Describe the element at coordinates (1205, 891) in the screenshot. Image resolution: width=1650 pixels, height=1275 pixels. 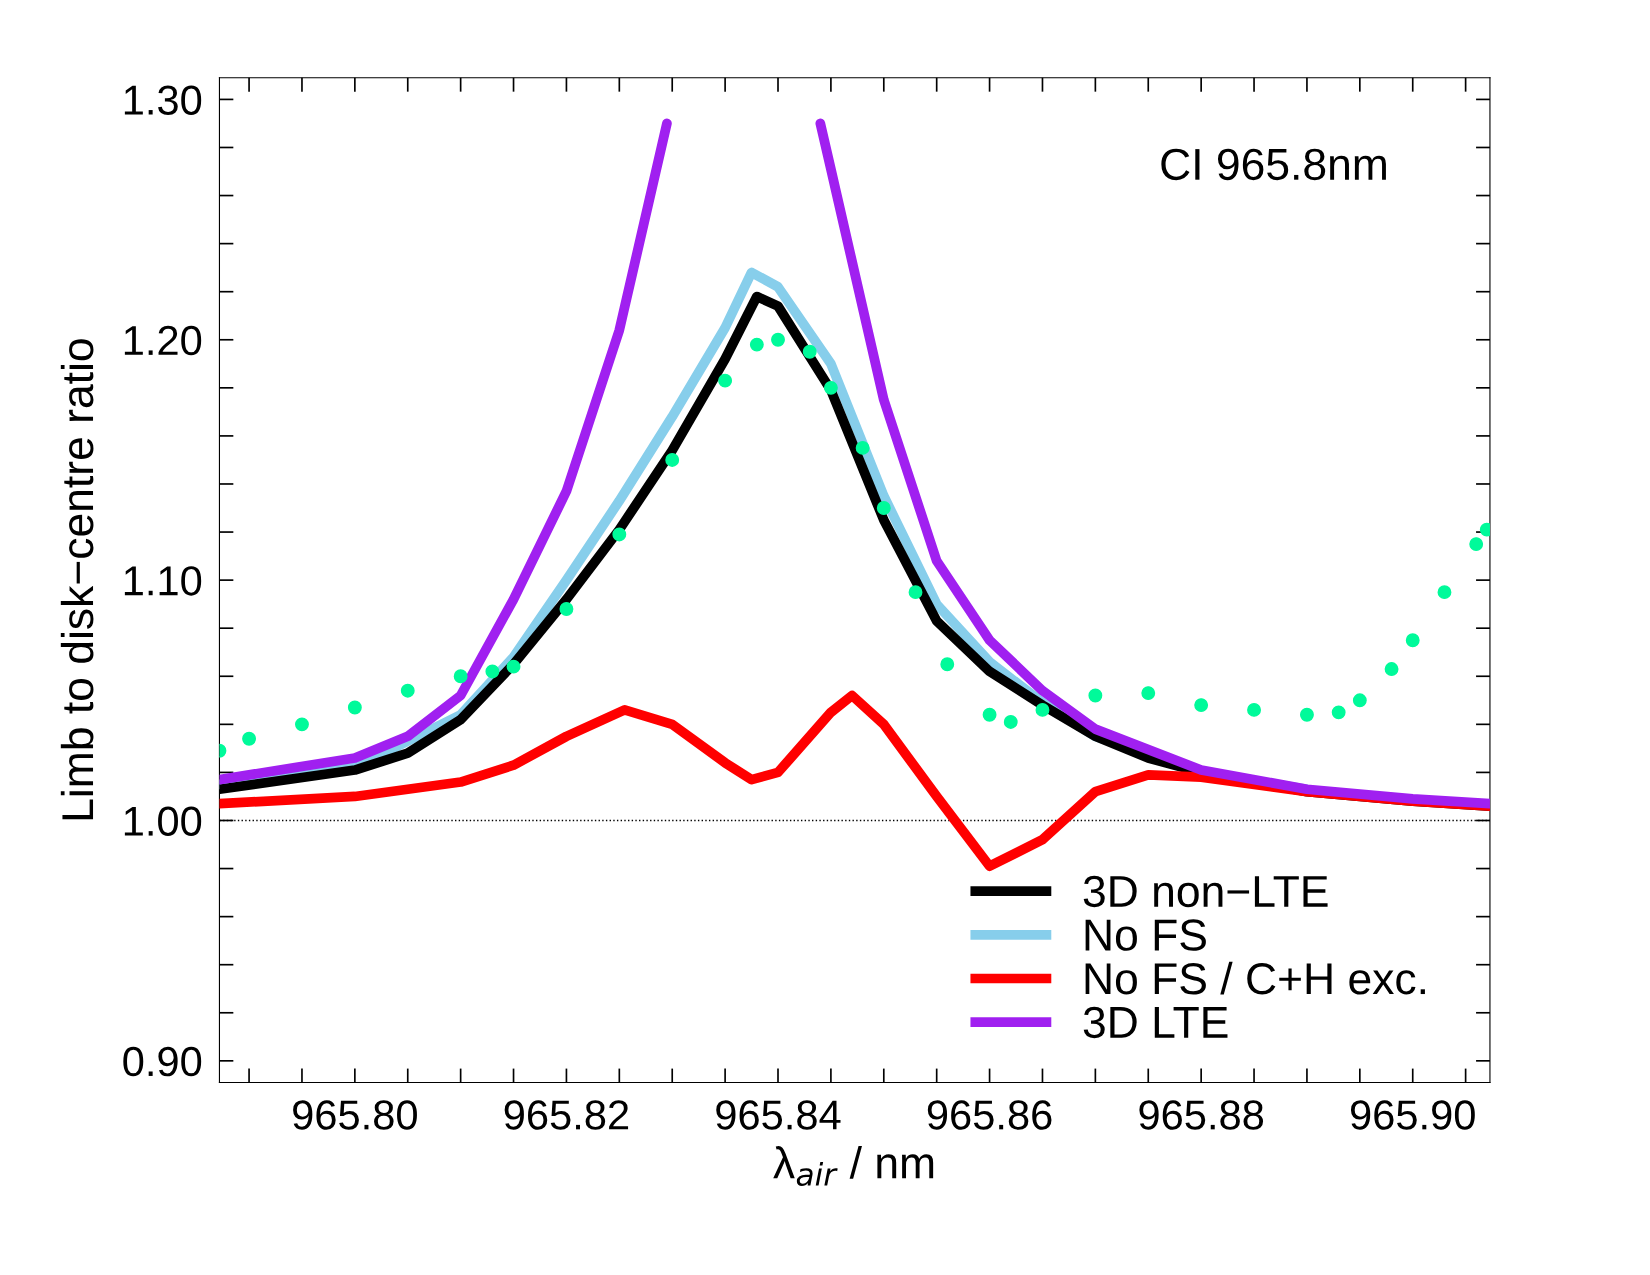
I see `legend-label: 3D non−LTE` at that location.